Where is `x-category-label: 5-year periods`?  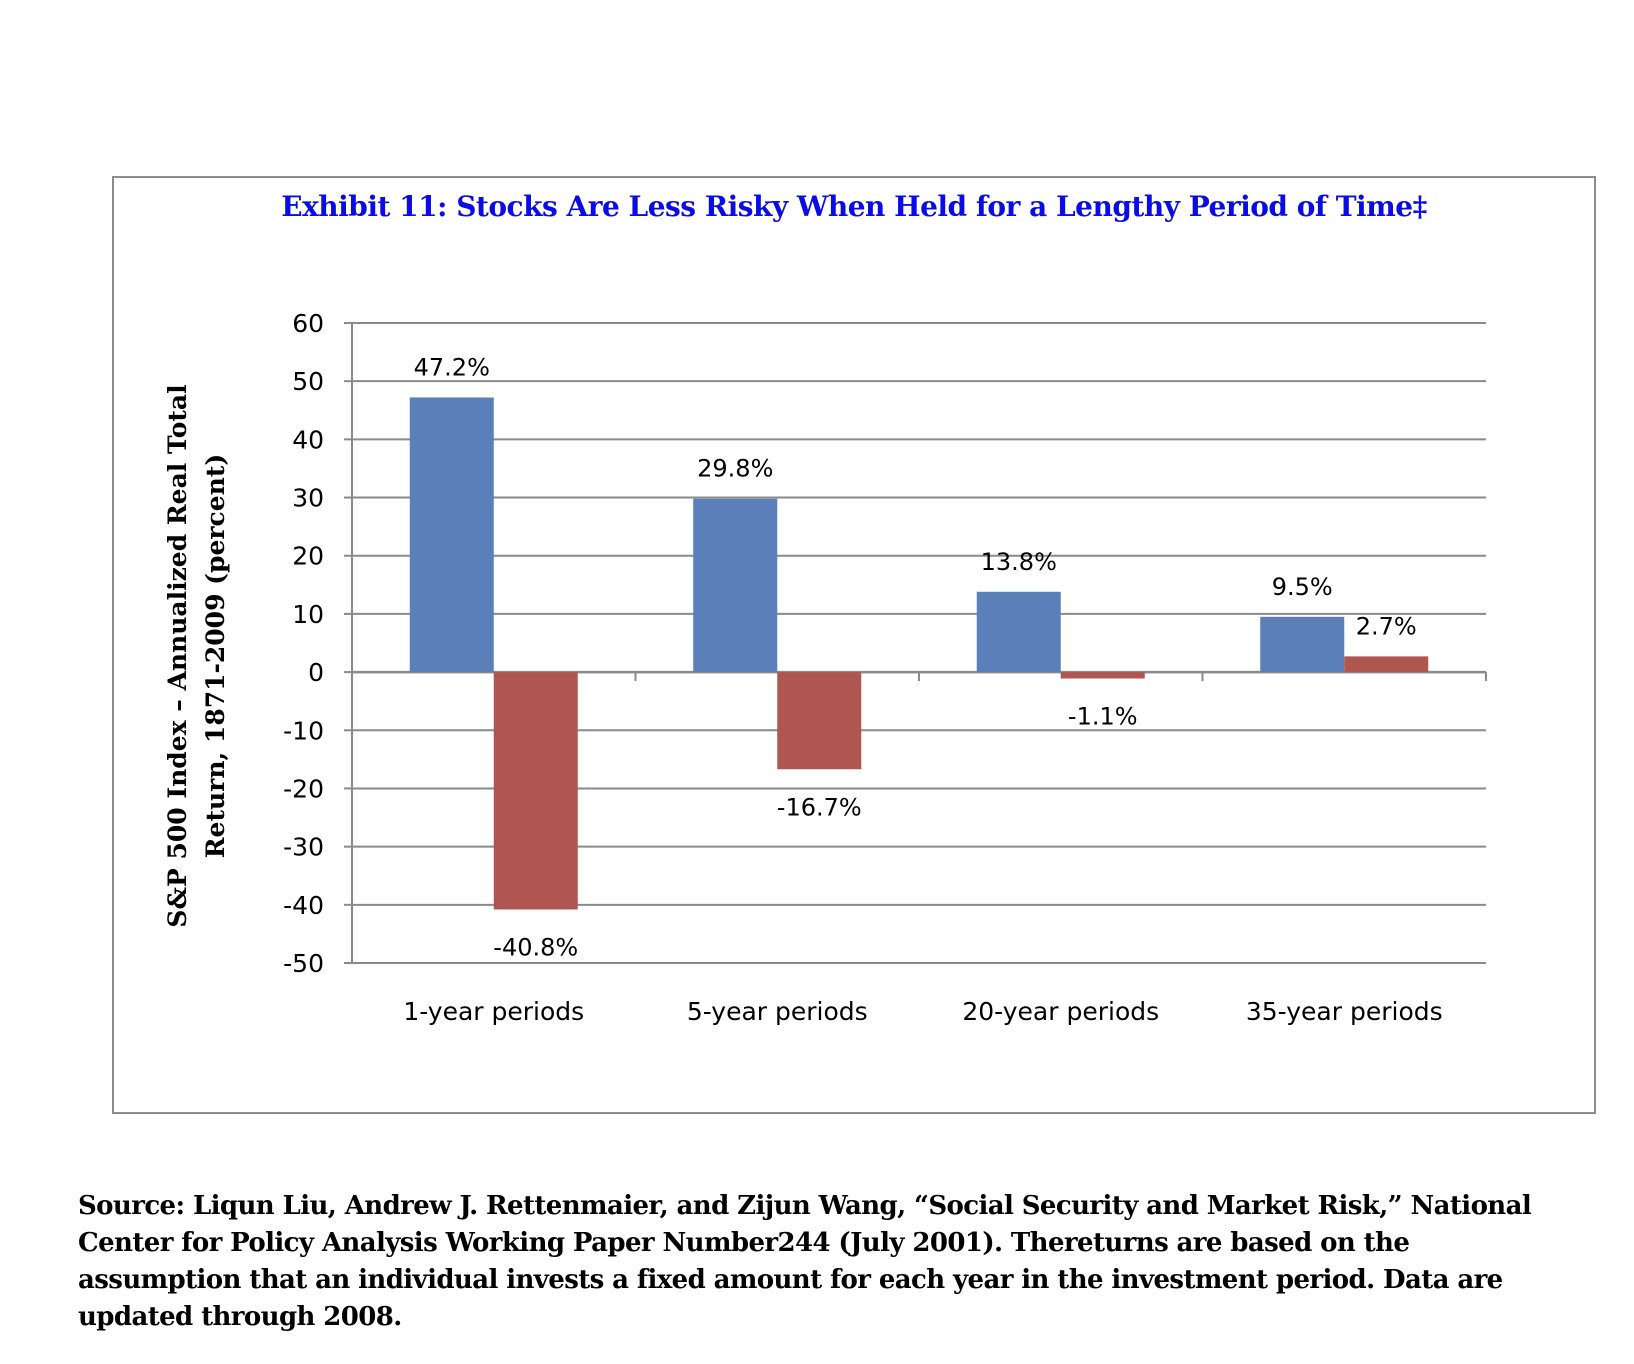
x-category-label: 5-year periods is located at coordinates (777, 1011).